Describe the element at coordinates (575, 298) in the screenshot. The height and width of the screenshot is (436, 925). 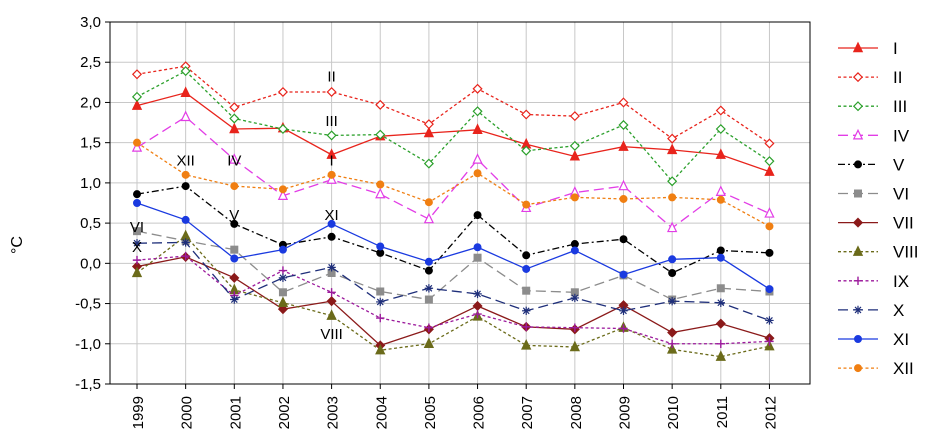
I see `data-point-X-2008` at that location.